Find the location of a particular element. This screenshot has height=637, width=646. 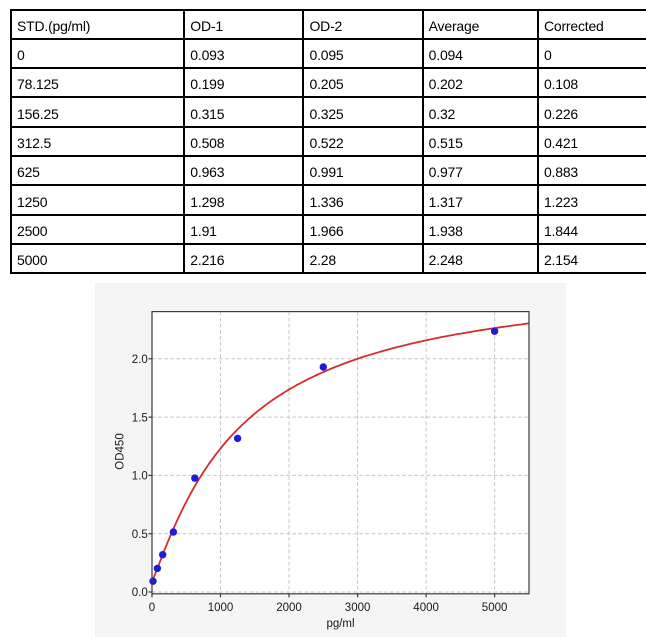

svg-text: 0 is located at coordinates (152, 608).